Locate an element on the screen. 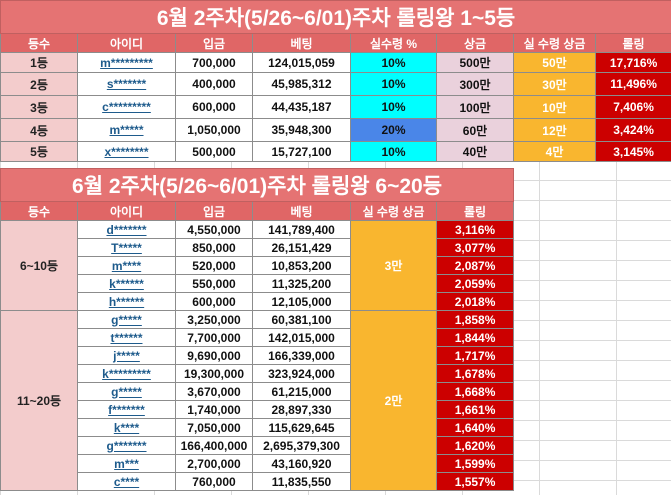 The height and width of the screenshot is (495, 671). user-id-cell: g***** is located at coordinates (126, 319).